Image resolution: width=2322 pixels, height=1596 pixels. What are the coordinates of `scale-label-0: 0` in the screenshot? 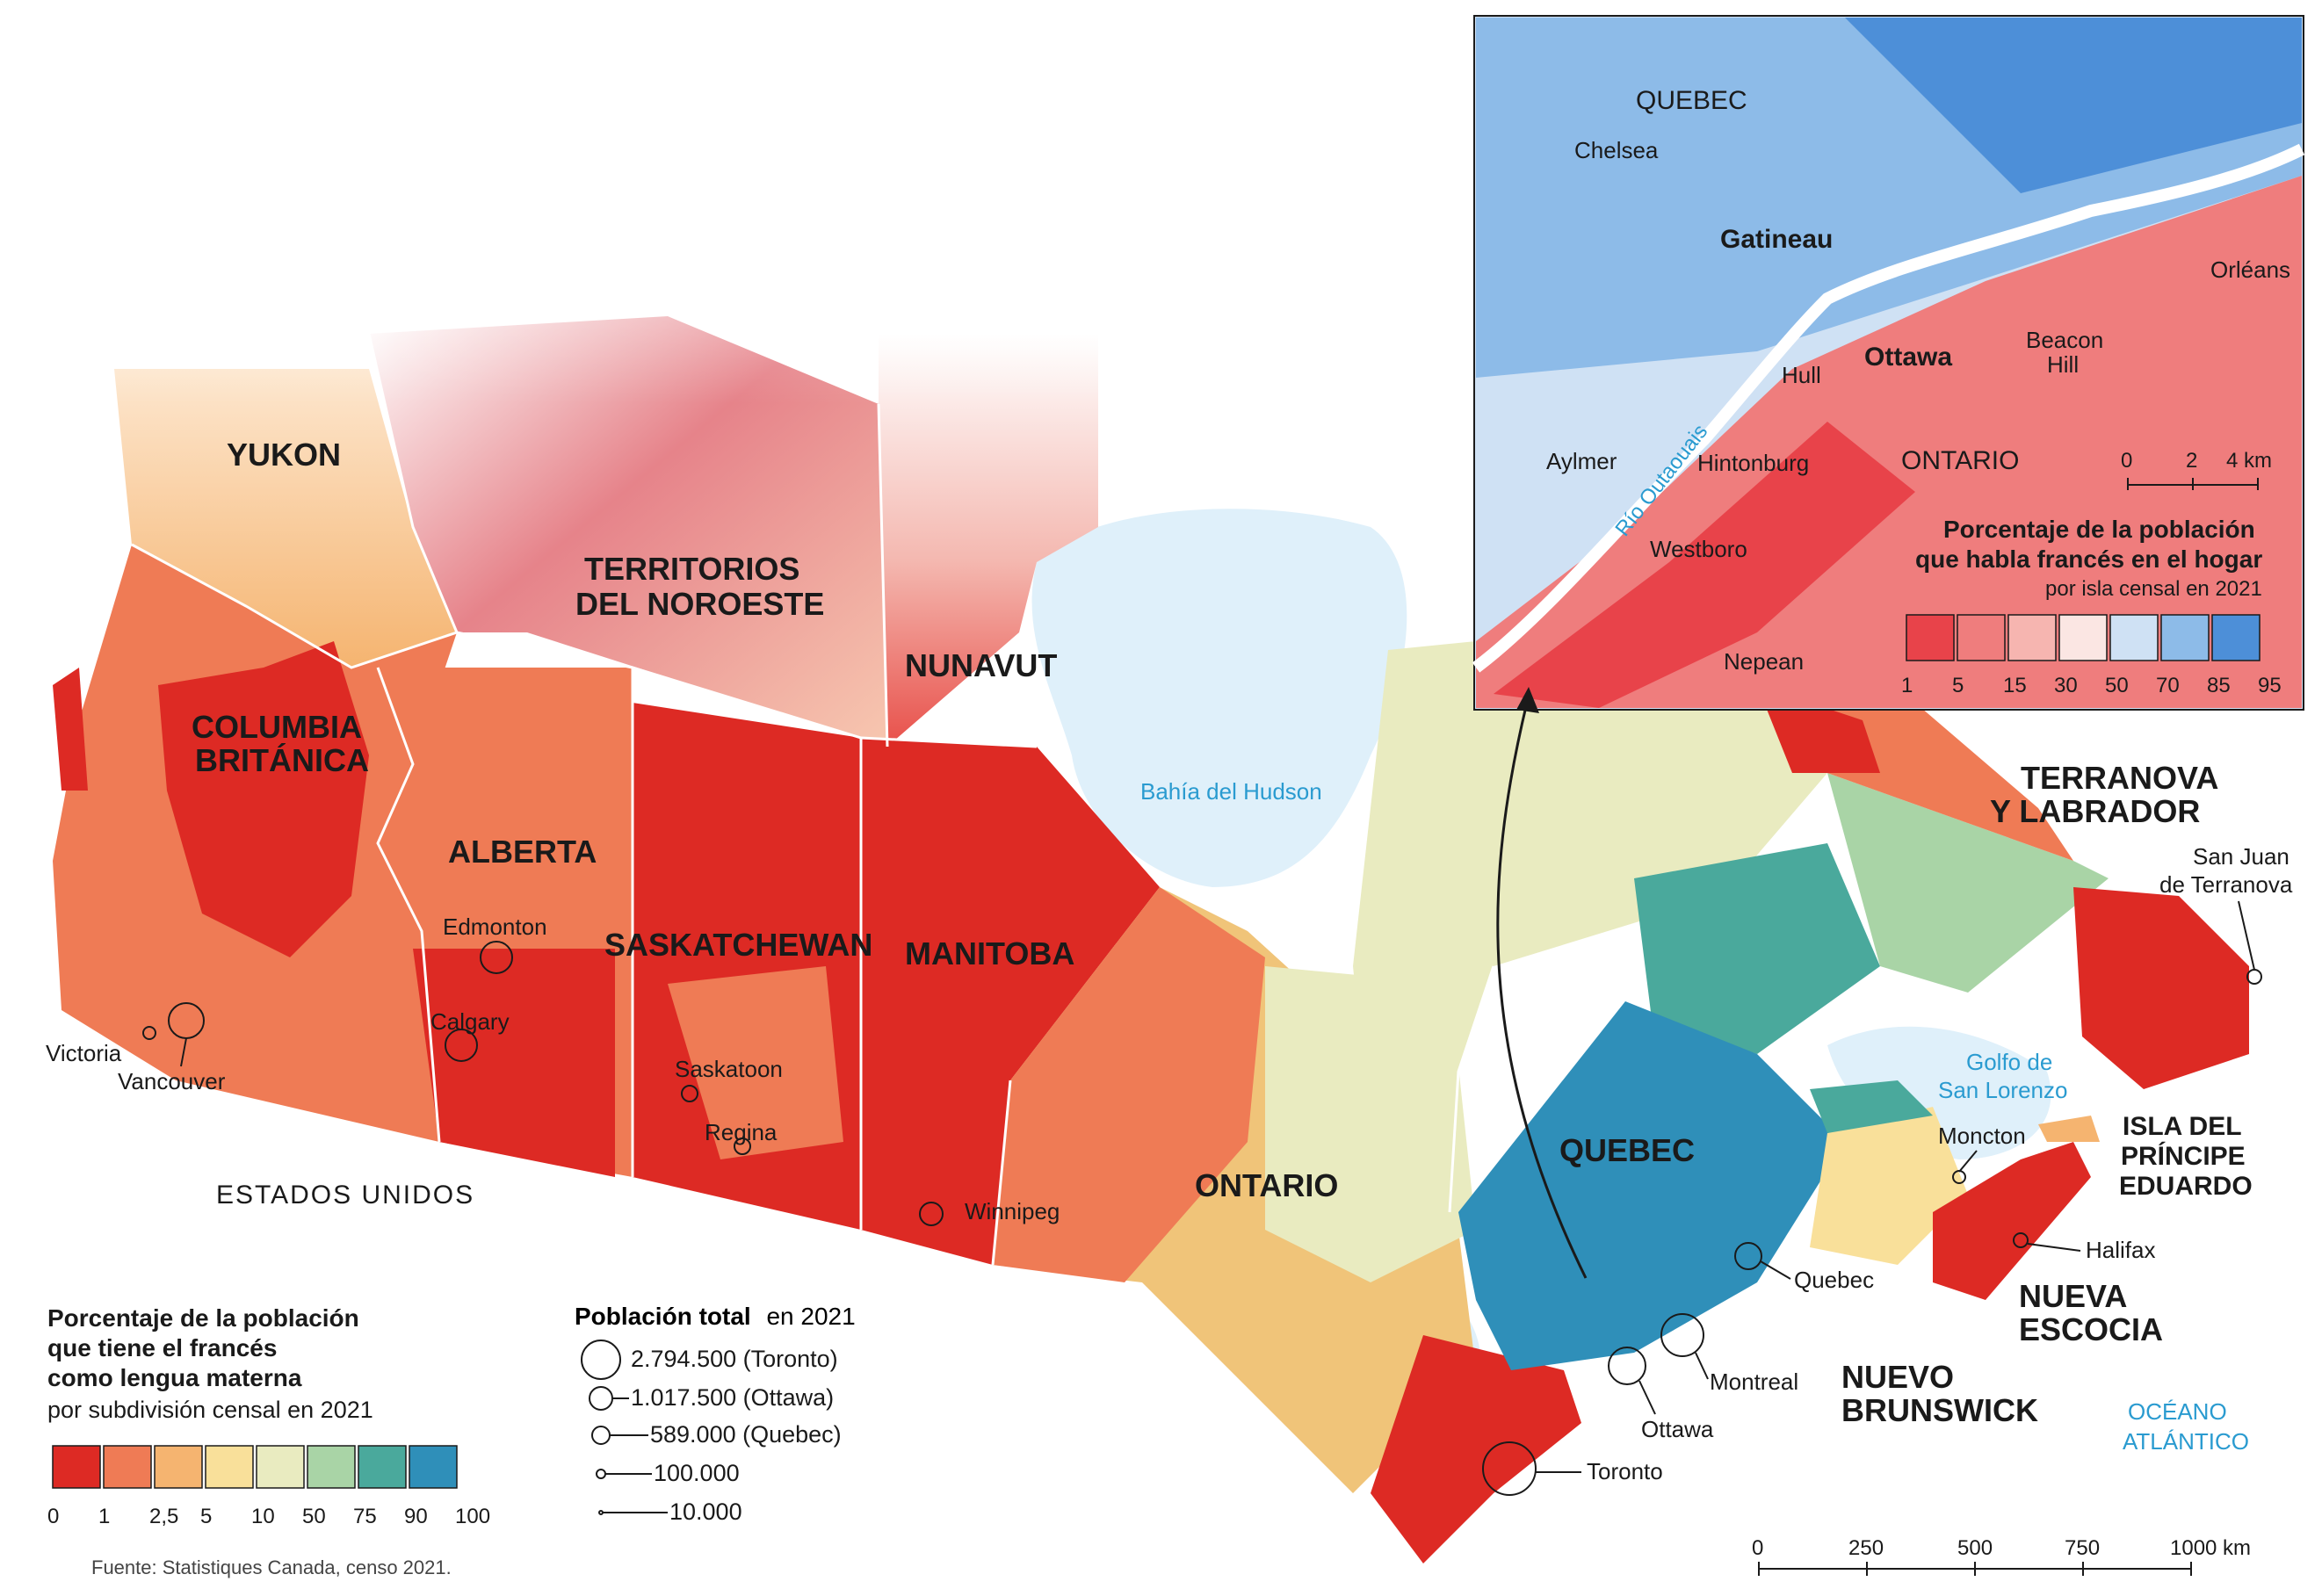 It's located at (1758, 1548).